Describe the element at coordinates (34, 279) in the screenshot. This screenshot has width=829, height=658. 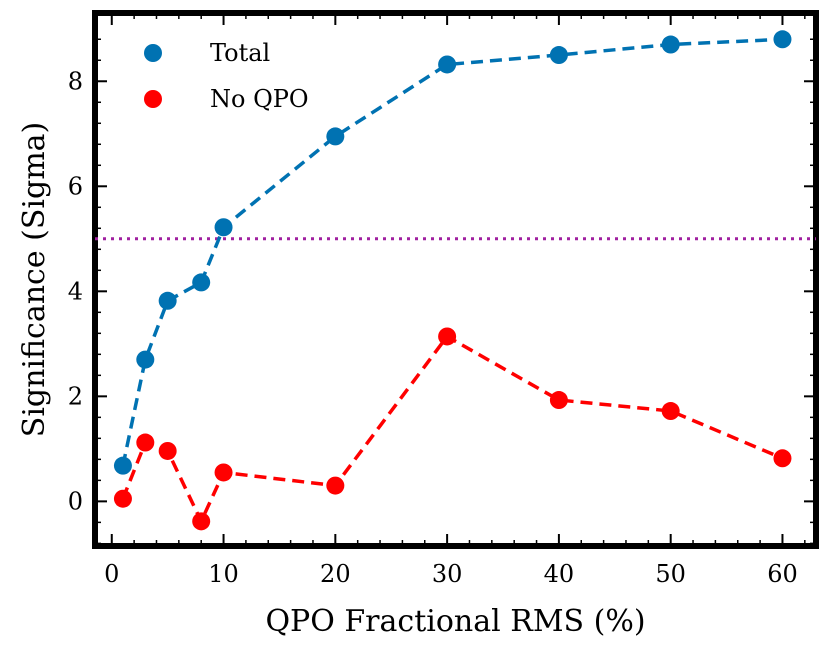
I see `y-axis-label: Significance (Sigma)` at that location.